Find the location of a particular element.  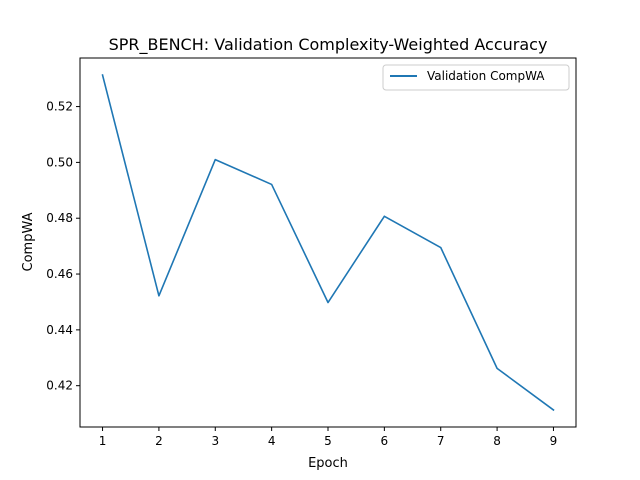

x-axis-label: Epoch is located at coordinates (328, 463).